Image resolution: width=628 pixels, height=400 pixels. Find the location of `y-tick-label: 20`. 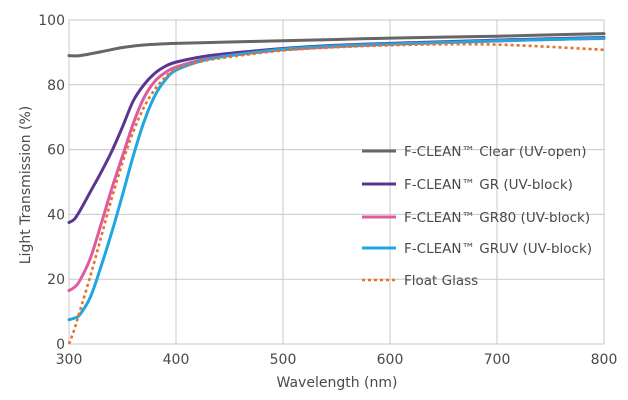

y-tick-label: 20 is located at coordinates (56, 280).